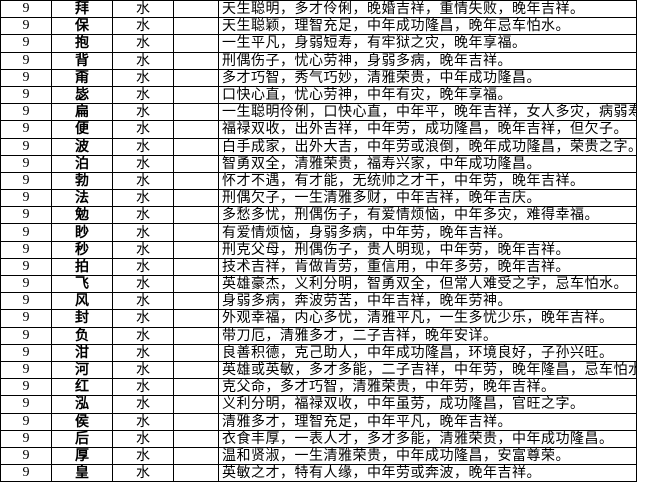  Describe the element at coordinates (82, 267) in the screenshot. I see `character-cell: 拍` at that location.